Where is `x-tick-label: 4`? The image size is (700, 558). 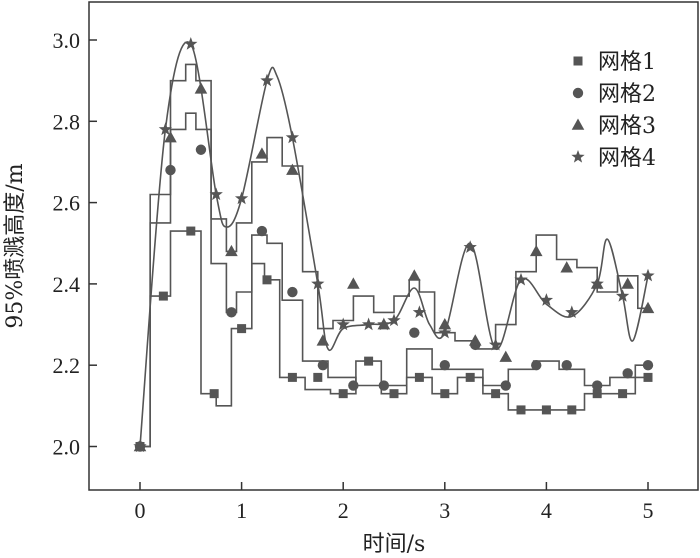 x-tick-label: 4 is located at coordinates (546, 510).